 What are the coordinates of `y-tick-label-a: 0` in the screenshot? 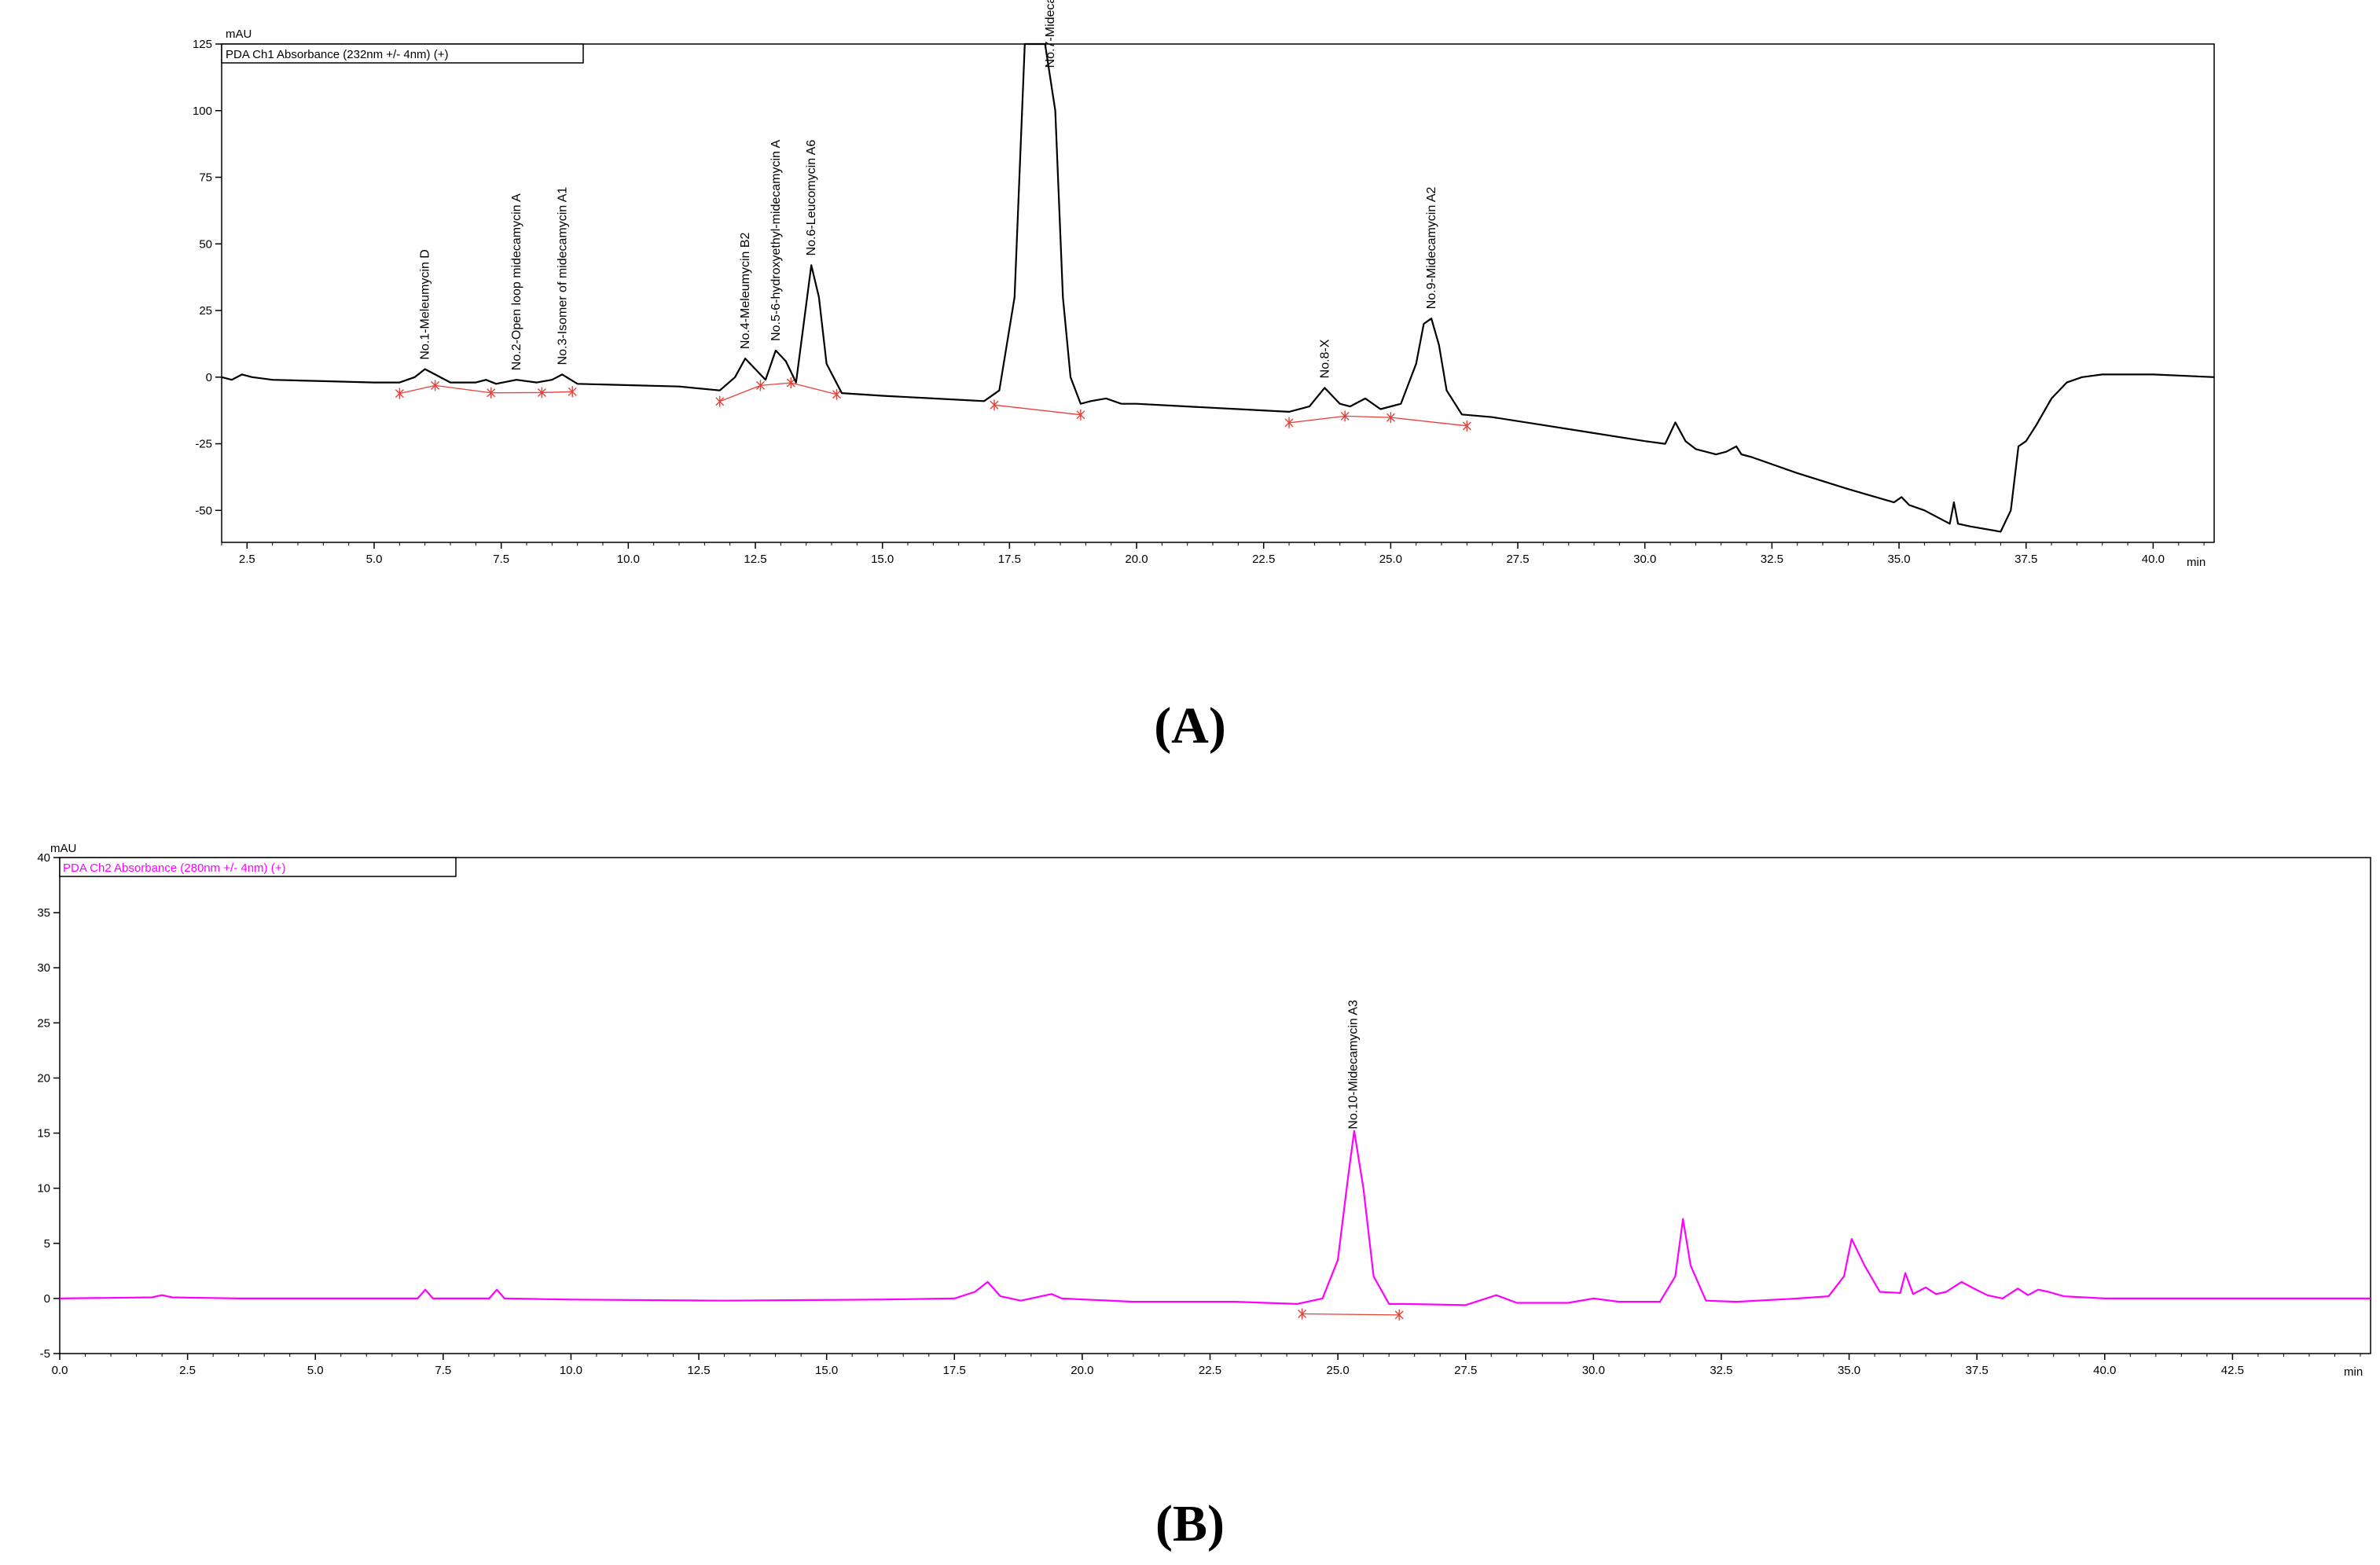 It's located at (209, 377).